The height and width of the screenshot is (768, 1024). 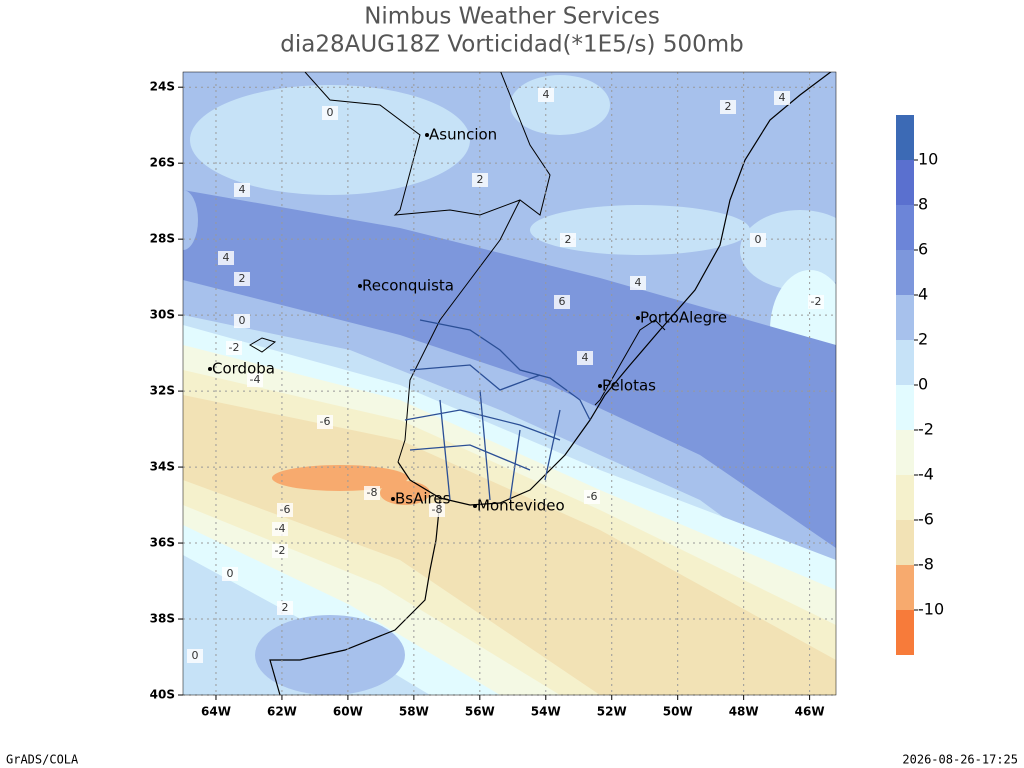 I want to click on y-tick-label: 34S, so click(x=162, y=467).